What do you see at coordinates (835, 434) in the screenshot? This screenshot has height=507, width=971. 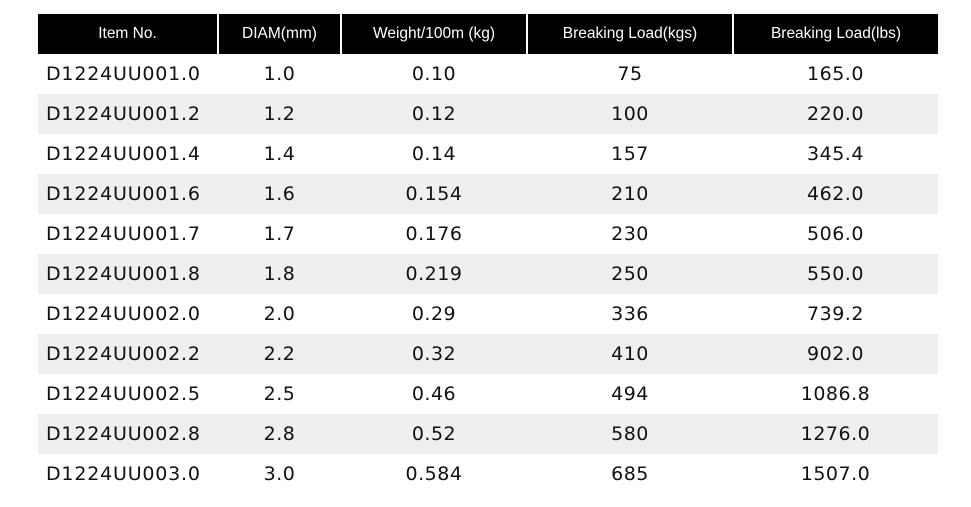 I see `cell-breaking-load-lbs: 1276.0` at bounding box center [835, 434].